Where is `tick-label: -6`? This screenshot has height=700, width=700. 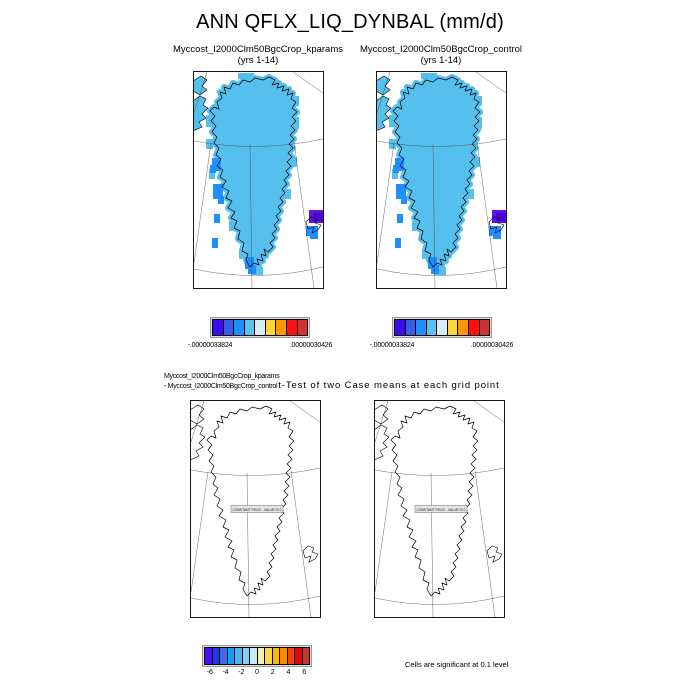
tick-label: -6 is located at coordinates (209, 672).